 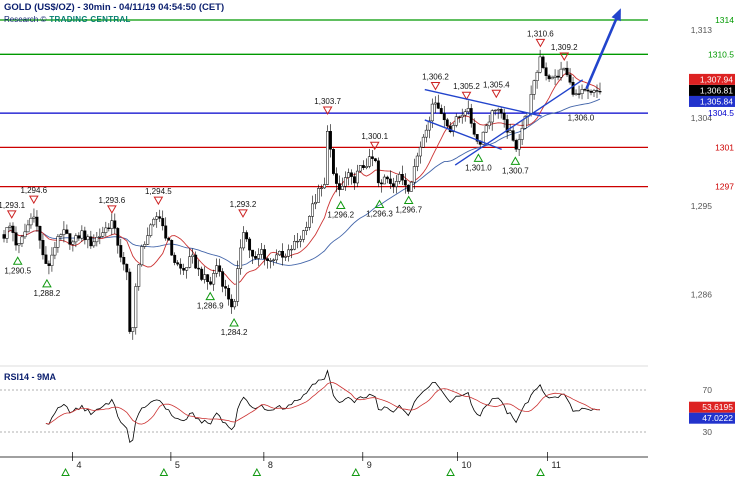 What do you see at coordinates (724, 187) in the screenshot?
I see `level-label-1297: 1297` at bounding box center [724, 187].